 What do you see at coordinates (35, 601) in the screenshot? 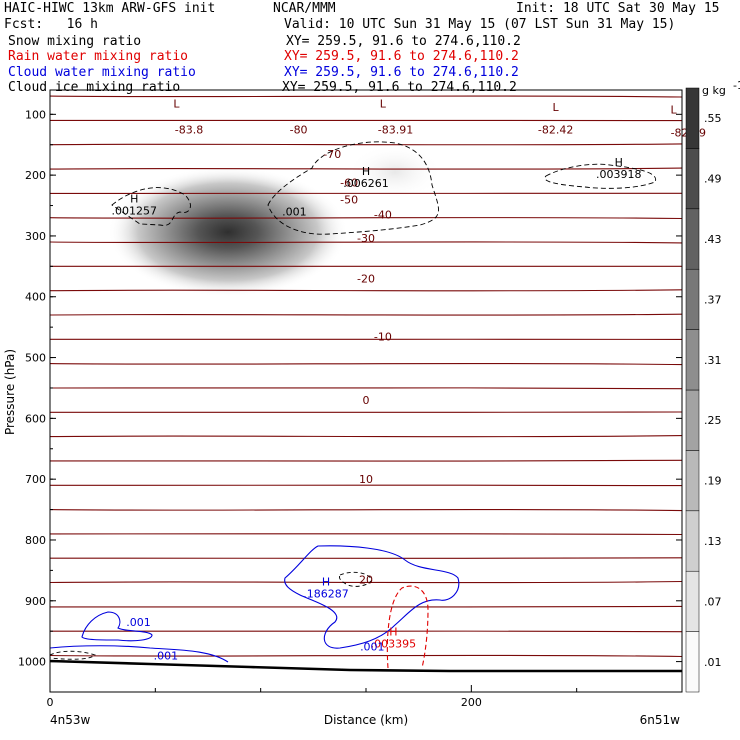
I see `y-tick-label: 900` at bounding box center [35, 601].